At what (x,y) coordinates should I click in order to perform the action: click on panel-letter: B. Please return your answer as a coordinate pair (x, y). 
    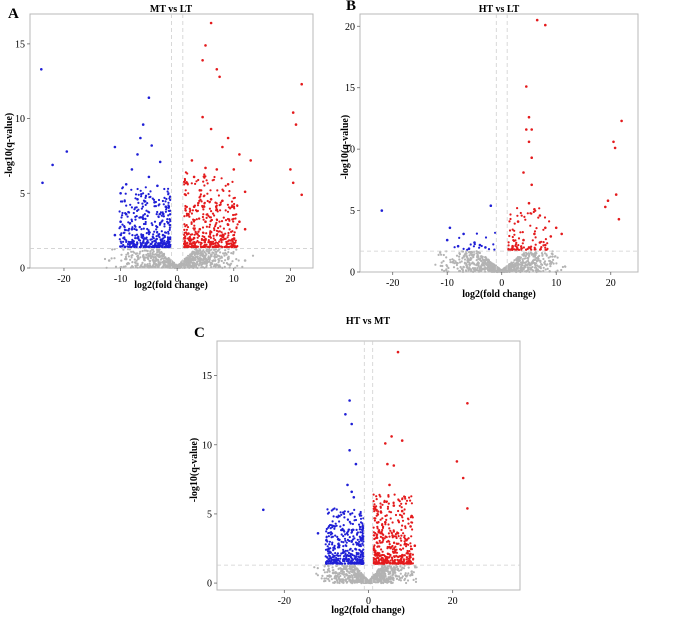
    Looking at the image, I should click on (351, 7).